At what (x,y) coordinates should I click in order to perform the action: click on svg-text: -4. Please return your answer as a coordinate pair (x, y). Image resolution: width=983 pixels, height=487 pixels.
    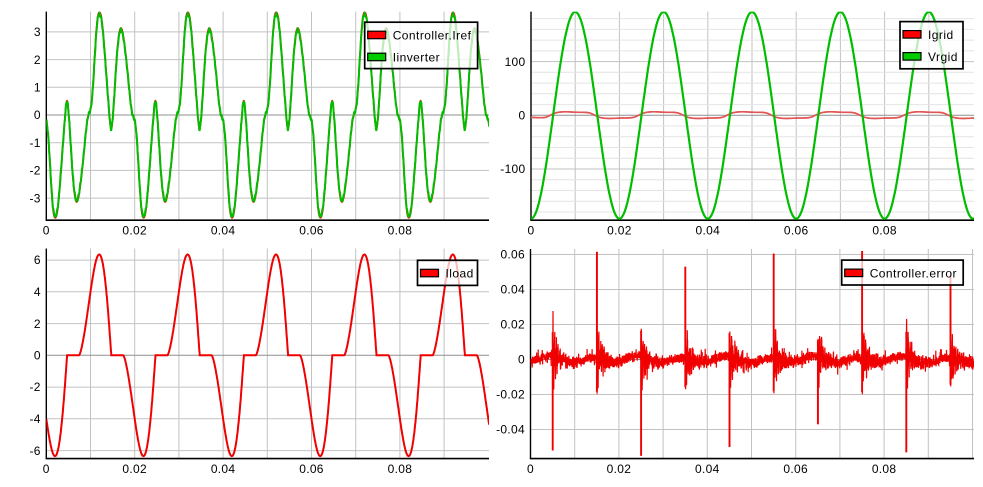
    Looking at the image, I should click on (35, 419).